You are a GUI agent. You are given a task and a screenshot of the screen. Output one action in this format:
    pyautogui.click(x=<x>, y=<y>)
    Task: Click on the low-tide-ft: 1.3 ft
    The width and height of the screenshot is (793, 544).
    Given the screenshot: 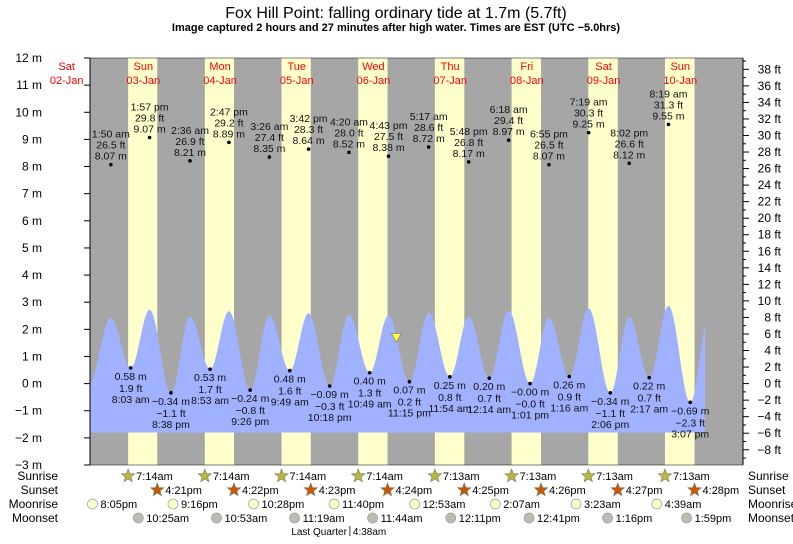 What is the action you would take?
    pyautogui.click(x=369, y=394)
    